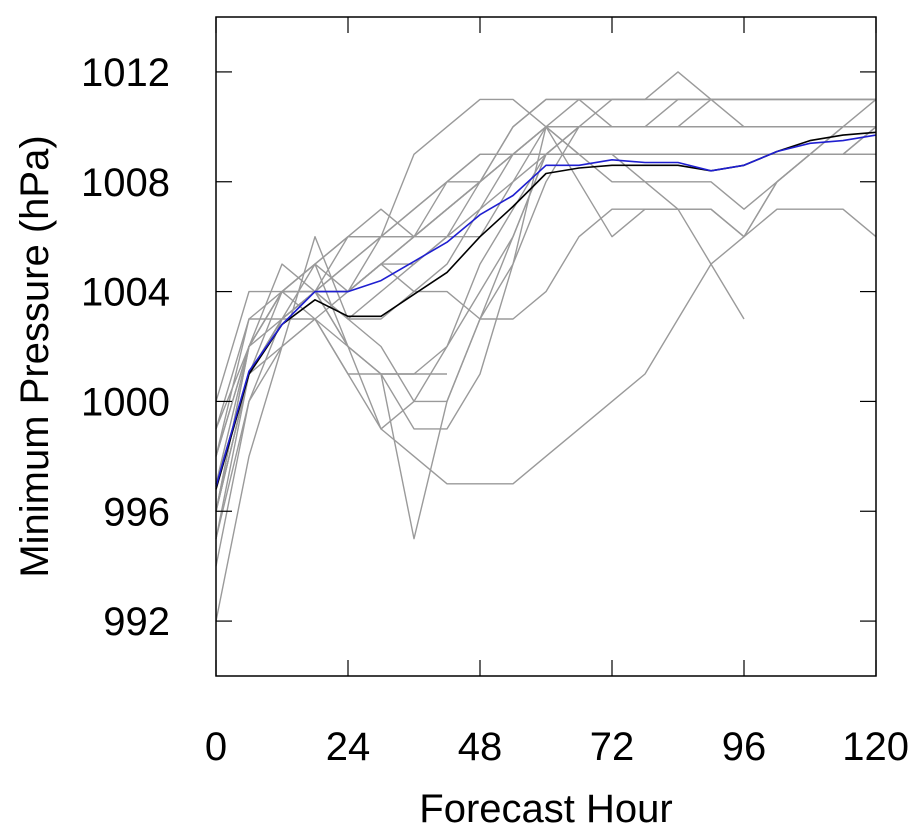  I want to click on y-tick-label: 1004, so click(125, 293).